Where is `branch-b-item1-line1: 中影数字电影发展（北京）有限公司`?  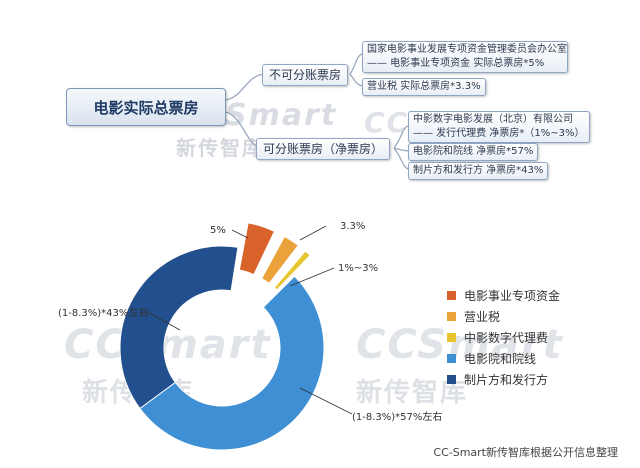 branch-b-item1-line1: 中影数字电影发展（北京）有限公司 is located at coordinates (493, 119).